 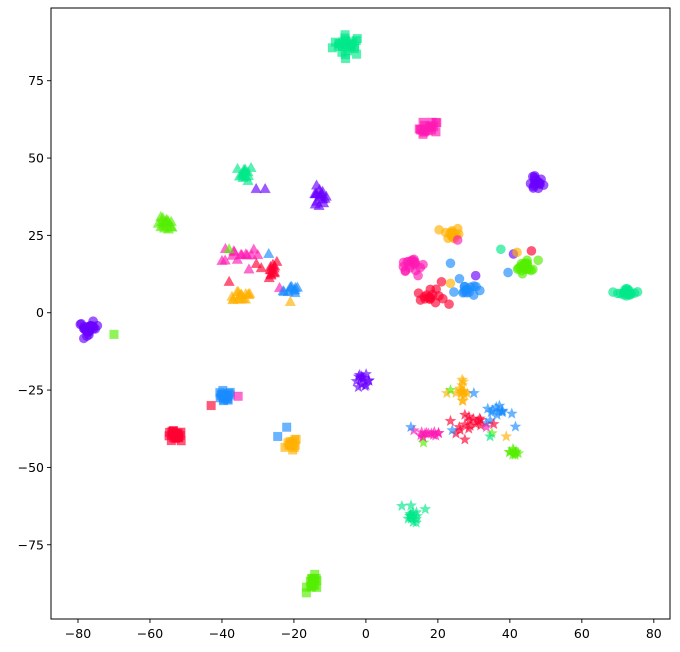 I want to click on x-tick-label: −80, so click(x=78, y=633).